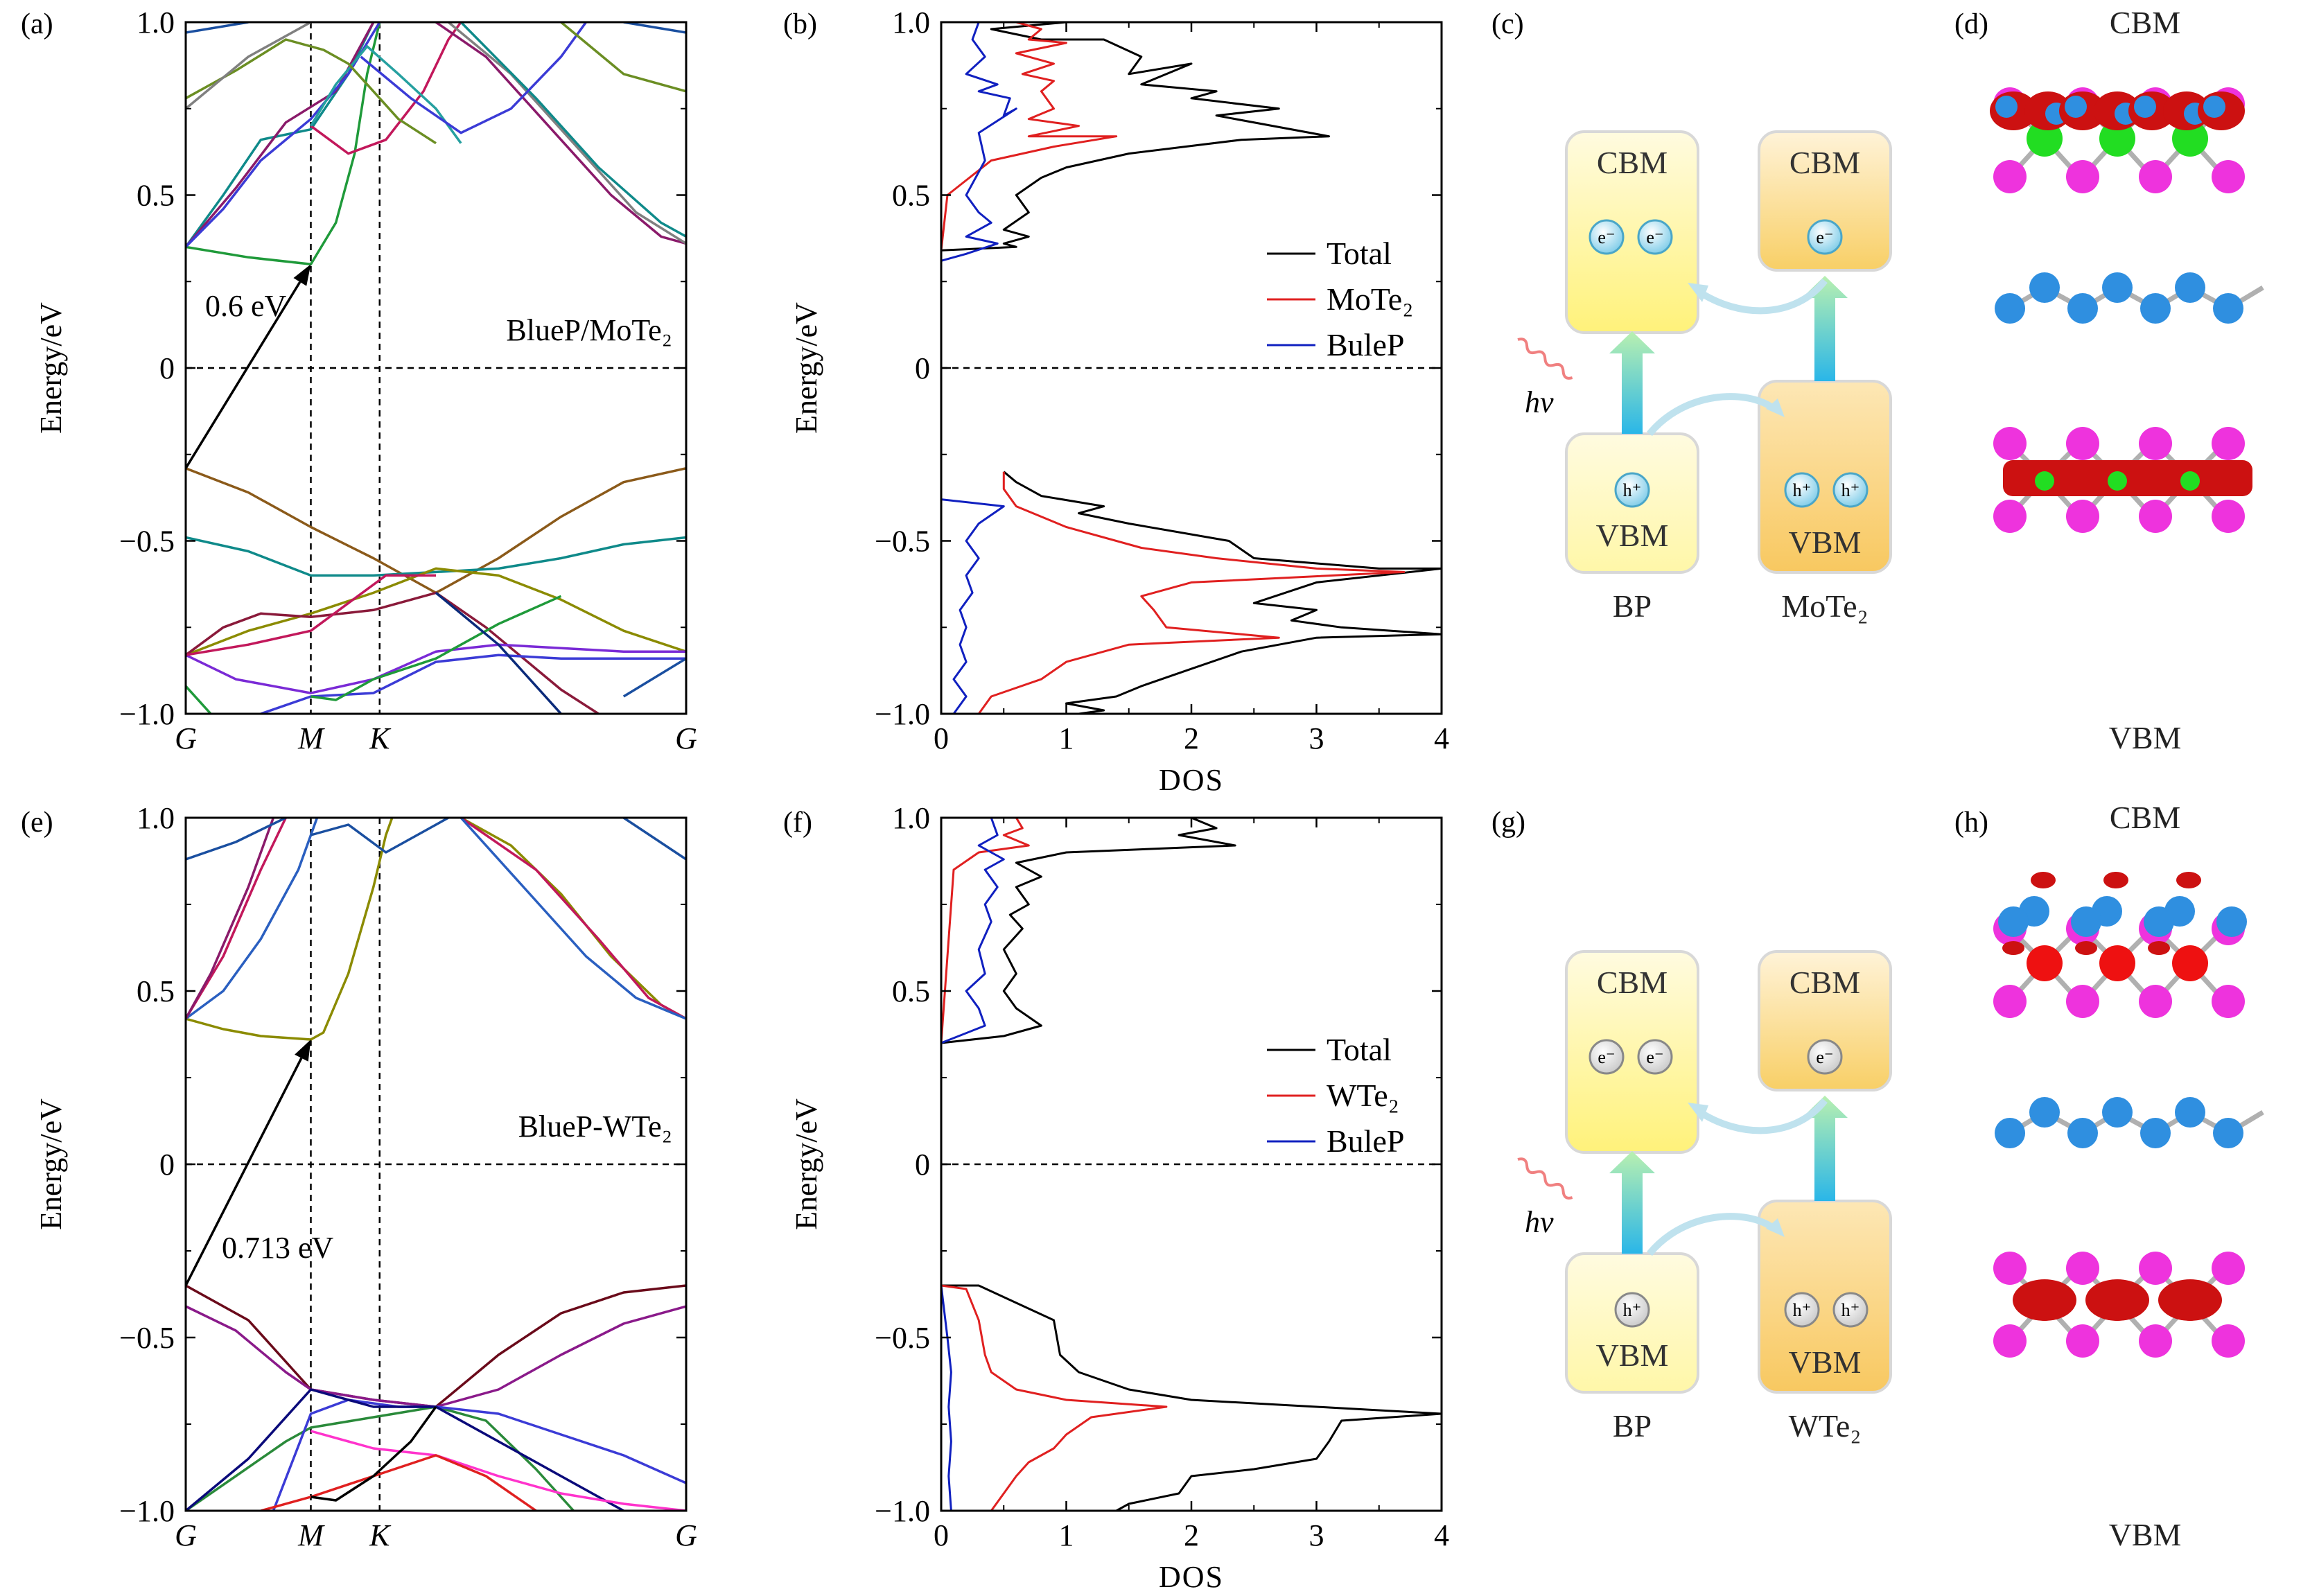 Image resolution: width=2319 pixels, height=1596 pixels. I want to click on x-tick-label: 1, so click(1066, 1535).